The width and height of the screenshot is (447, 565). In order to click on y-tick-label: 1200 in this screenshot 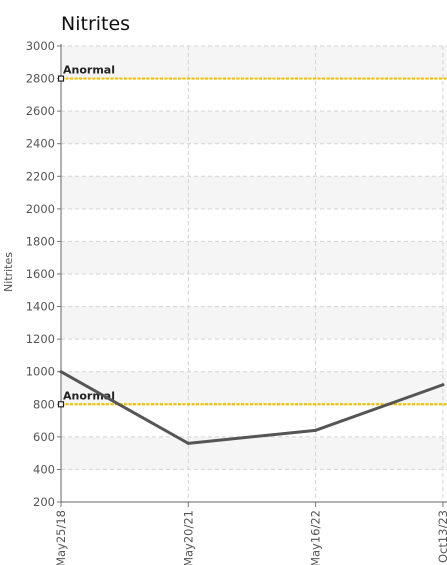, I will do `click(40, 339)`.